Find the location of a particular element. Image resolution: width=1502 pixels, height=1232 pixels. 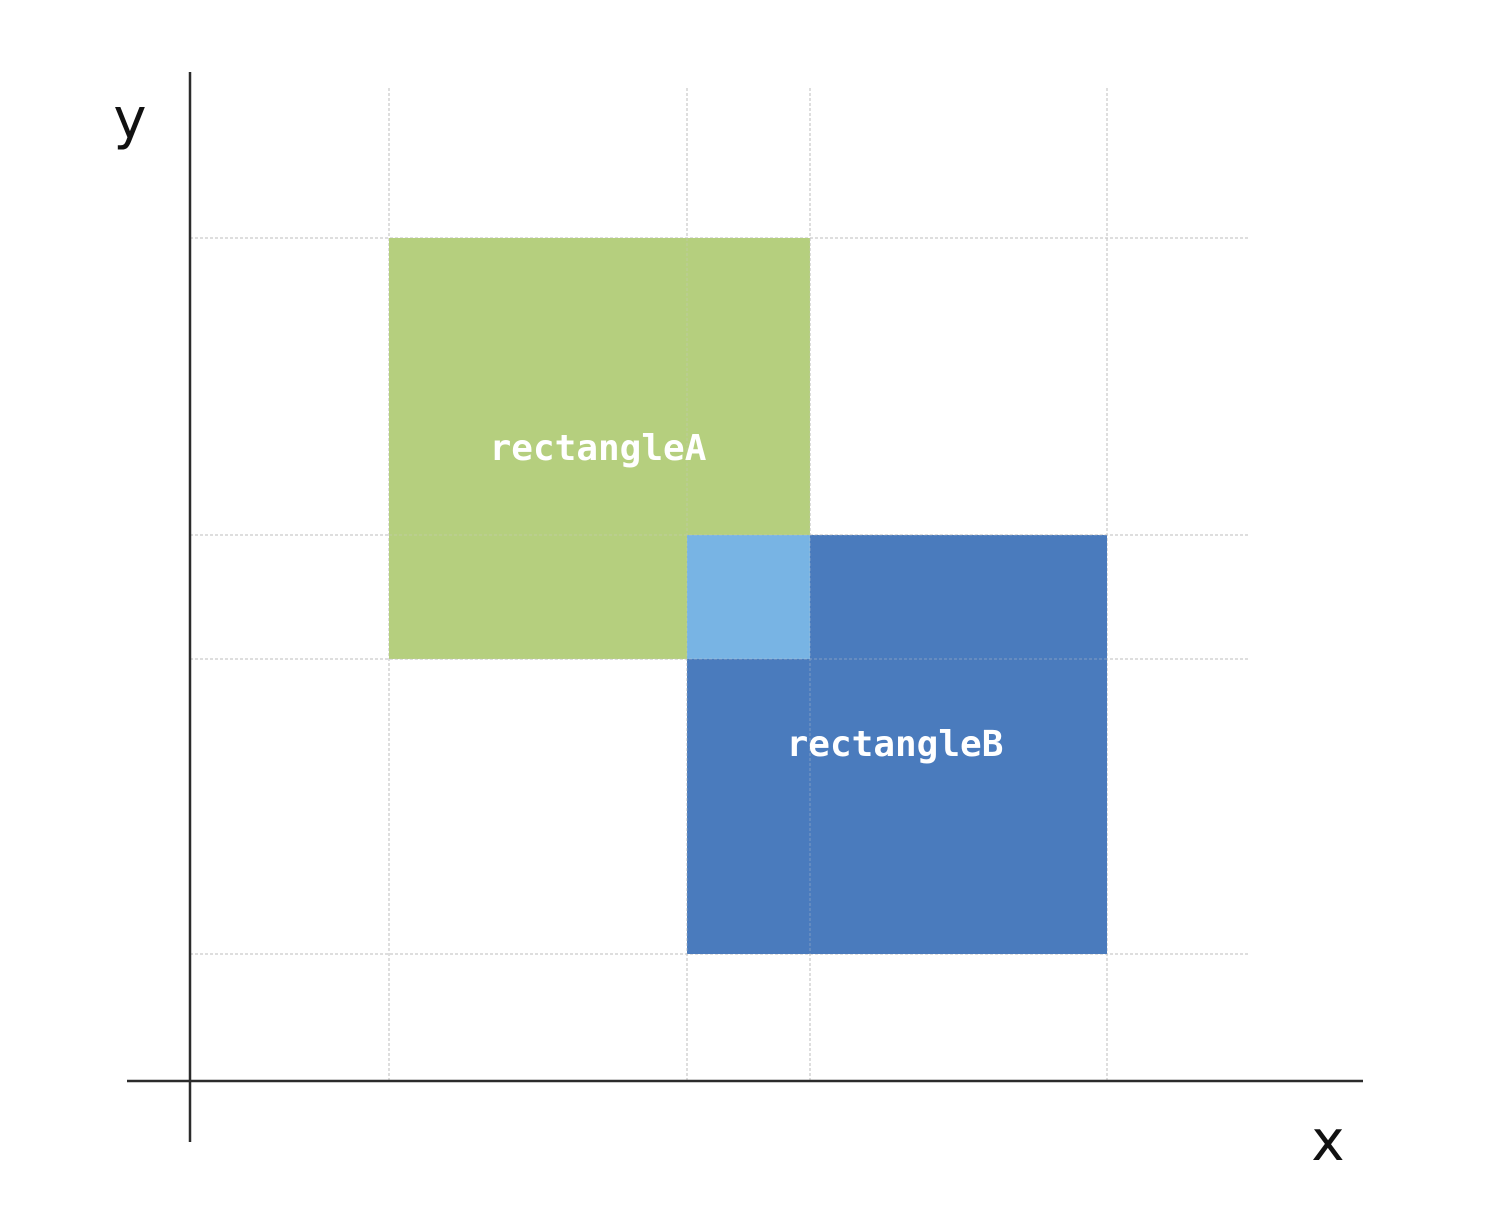

overlap-region is located at coordinates (748, 597).